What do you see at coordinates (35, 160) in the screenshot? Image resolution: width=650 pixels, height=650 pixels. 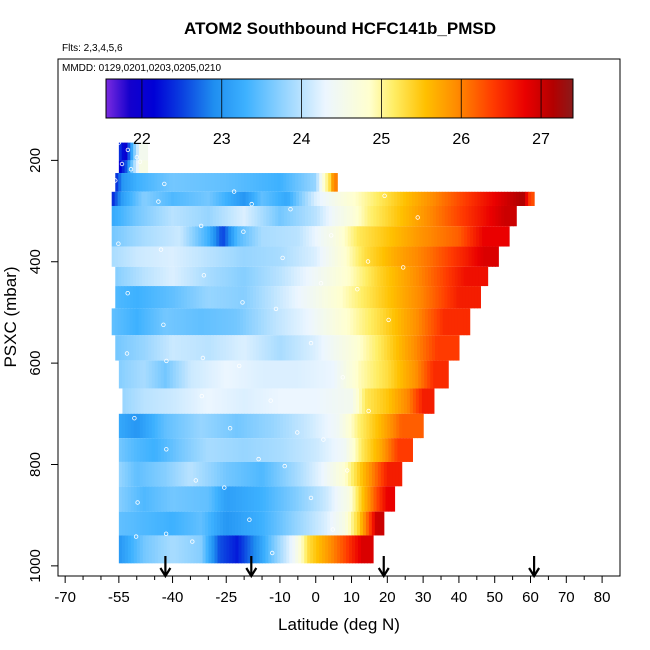 I see `y-tick-label: 200` at bounding box center [35, 160].